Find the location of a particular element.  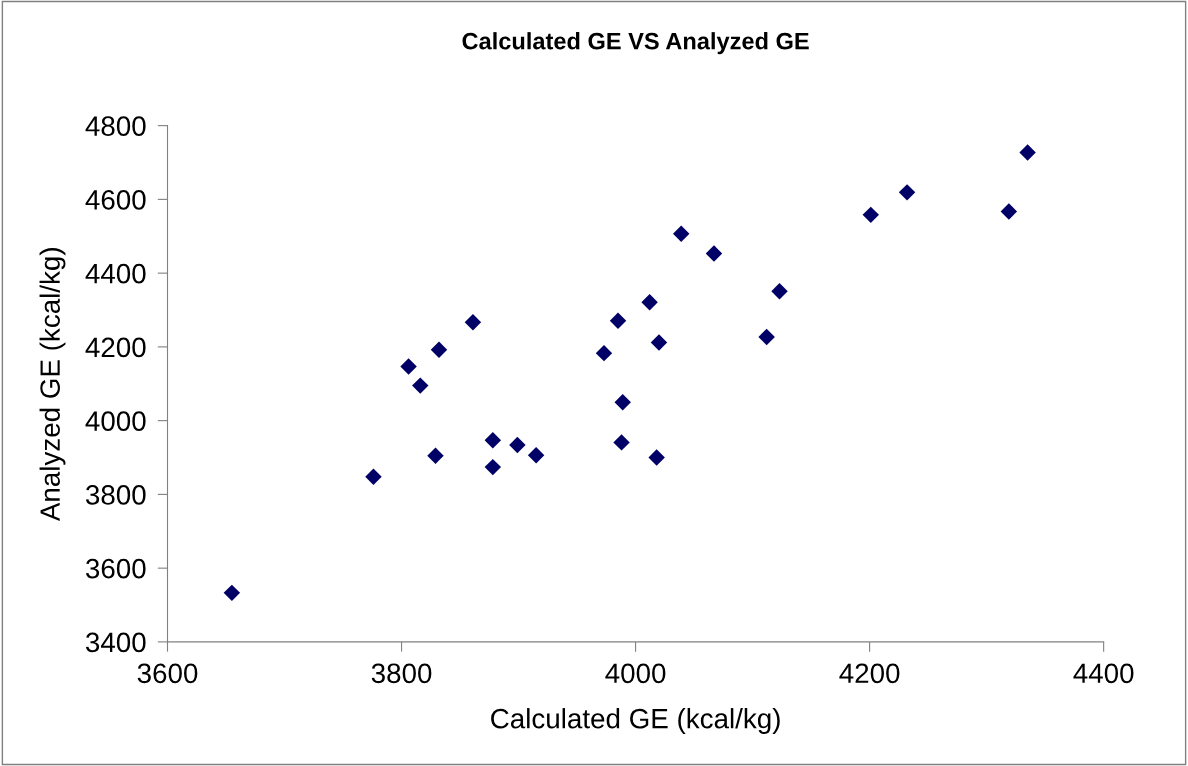

y-tick-label: 4800 is located at coordinates (115, 126).